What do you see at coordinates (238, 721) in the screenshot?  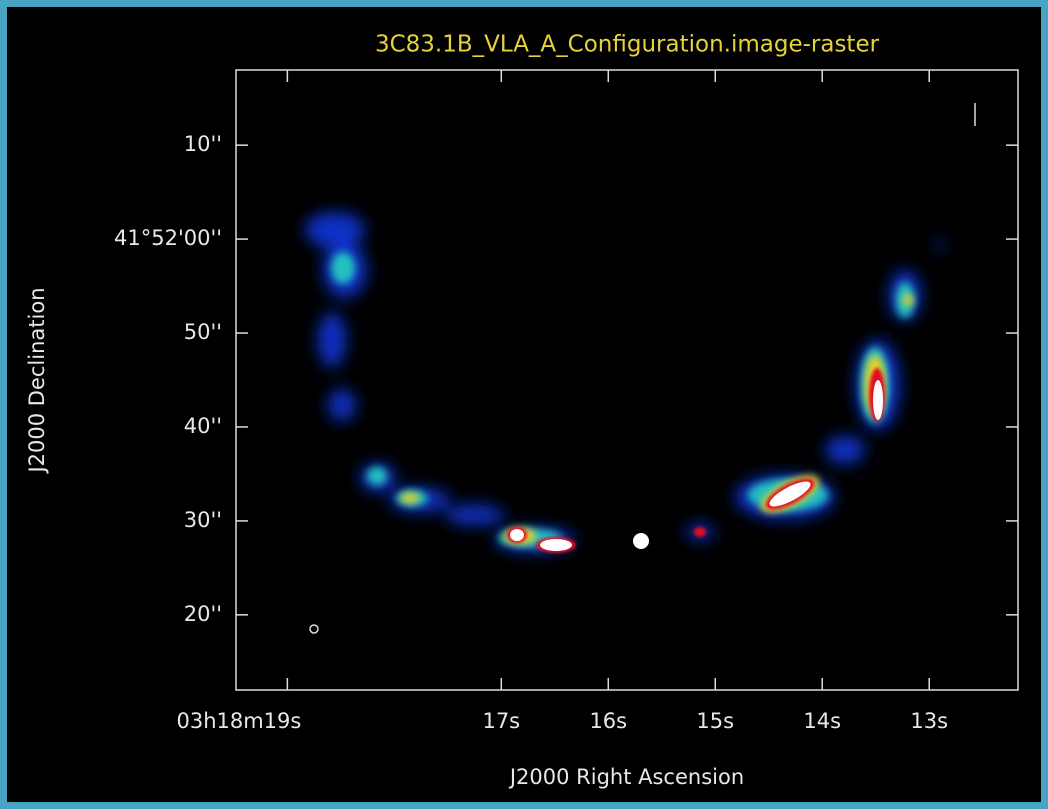 I see `x-tick-label: 03h18m19s` at bounding box center [238, 721].